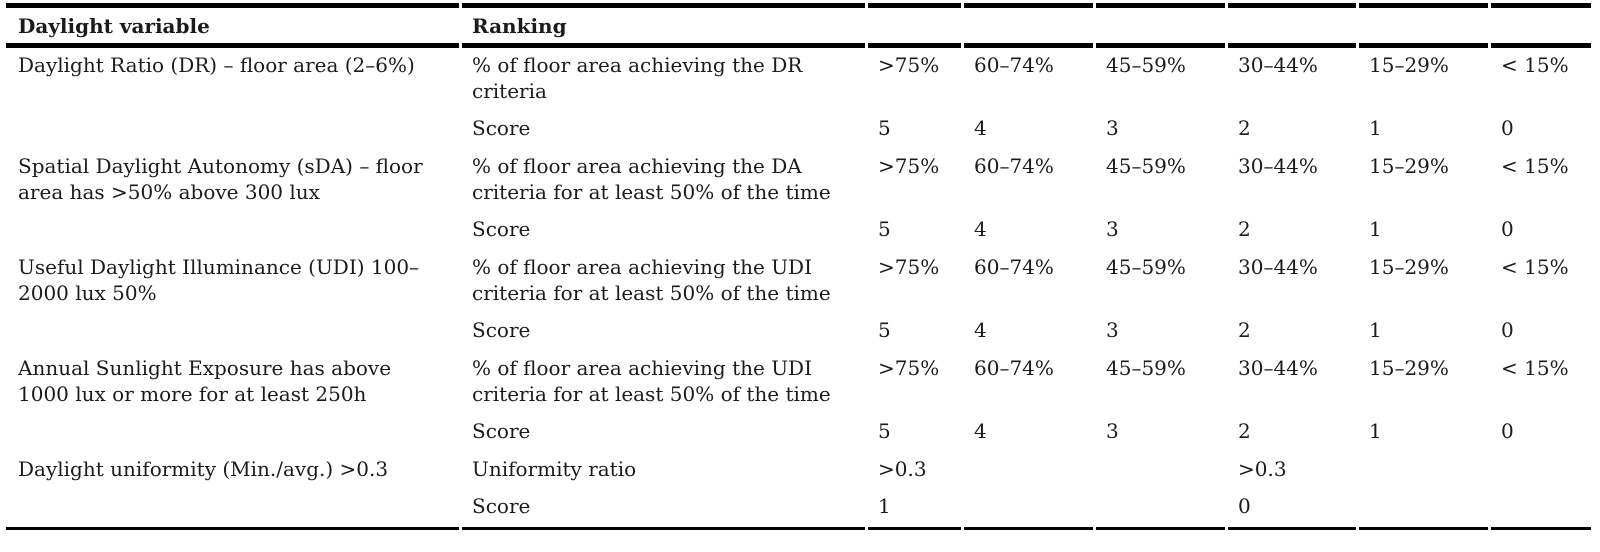 This screenshot has height=552, width=1600. What do you see at coordinates (232, 25) in the screenshot?
I see `column-header-daylight-variable: Daylight variable` at bounding box center [232, 25].